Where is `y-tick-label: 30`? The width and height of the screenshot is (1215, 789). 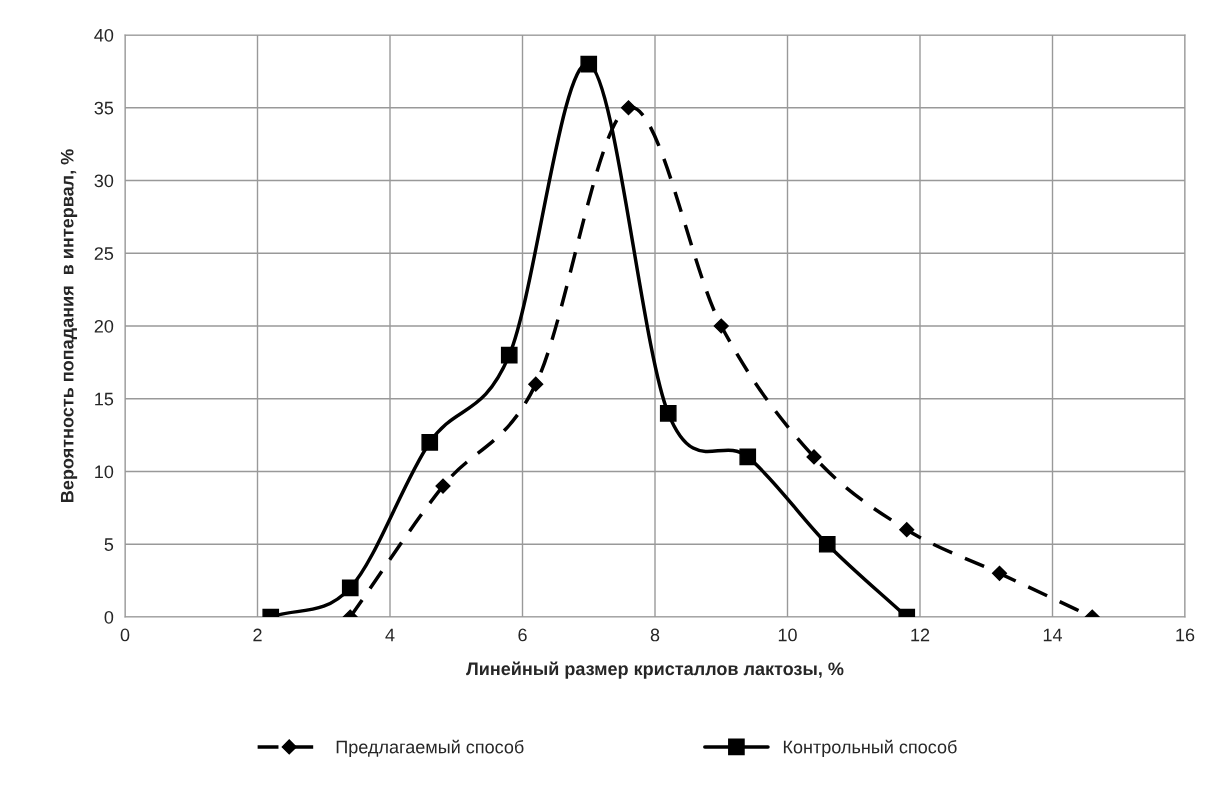 y-tick-label: 30 is located at coordinates (104, 181).